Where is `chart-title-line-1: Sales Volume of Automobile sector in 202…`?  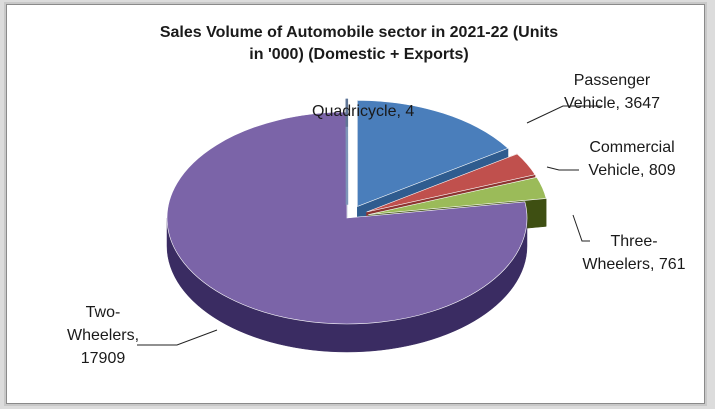
chart-title-line-1: Sales Volume of Automobile sector in 202… is located at coordinates (359, 32).